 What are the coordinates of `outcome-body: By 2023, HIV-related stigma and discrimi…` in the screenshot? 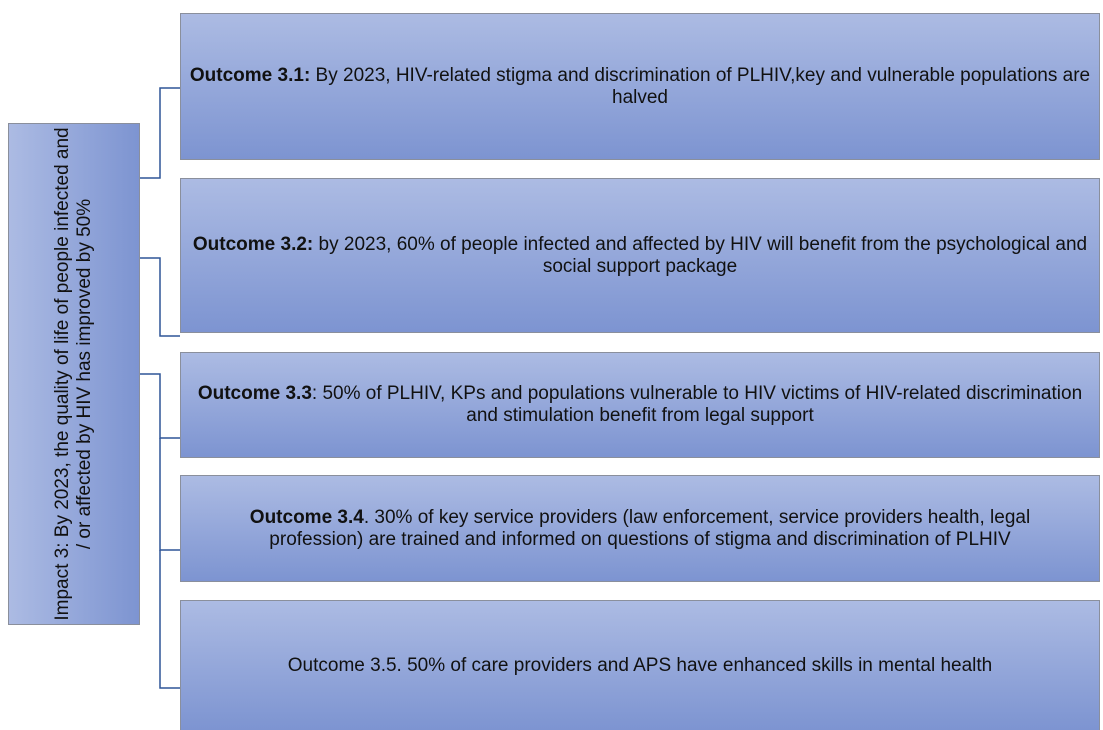 It's located at (700, 86).